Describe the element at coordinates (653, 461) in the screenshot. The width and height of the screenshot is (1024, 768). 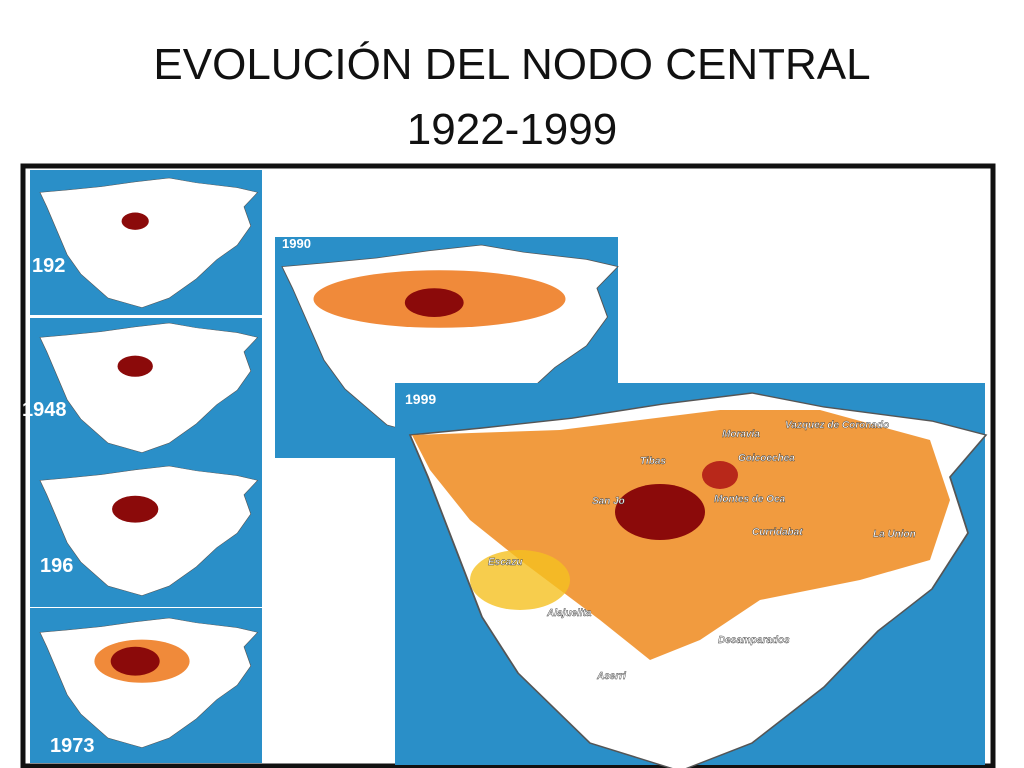
I see `place-label: Tibas` at that location.